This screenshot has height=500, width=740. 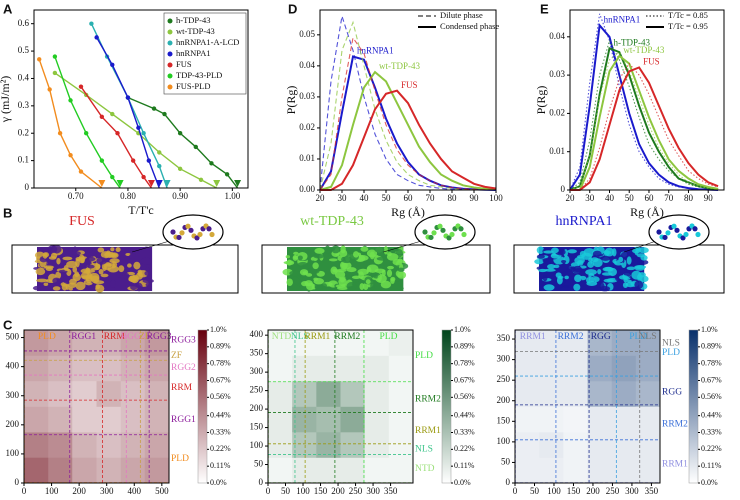 What do you see at coordinates (424, 356) in the screenshot?
I see `domain-label: PLD` at bounding box center [424, 356].